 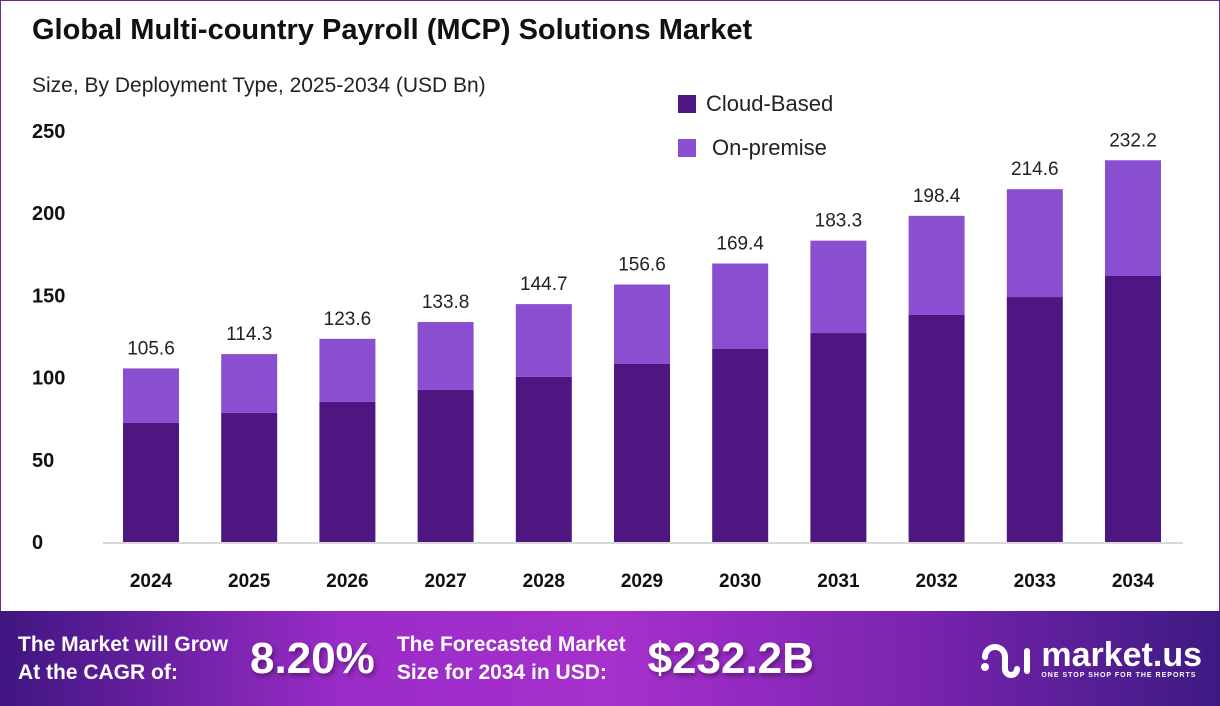 What do you see at coordinates (936, 428) in the screenshot?
I see `bar-cloud-based-2032` at bounding box center [936, 428].